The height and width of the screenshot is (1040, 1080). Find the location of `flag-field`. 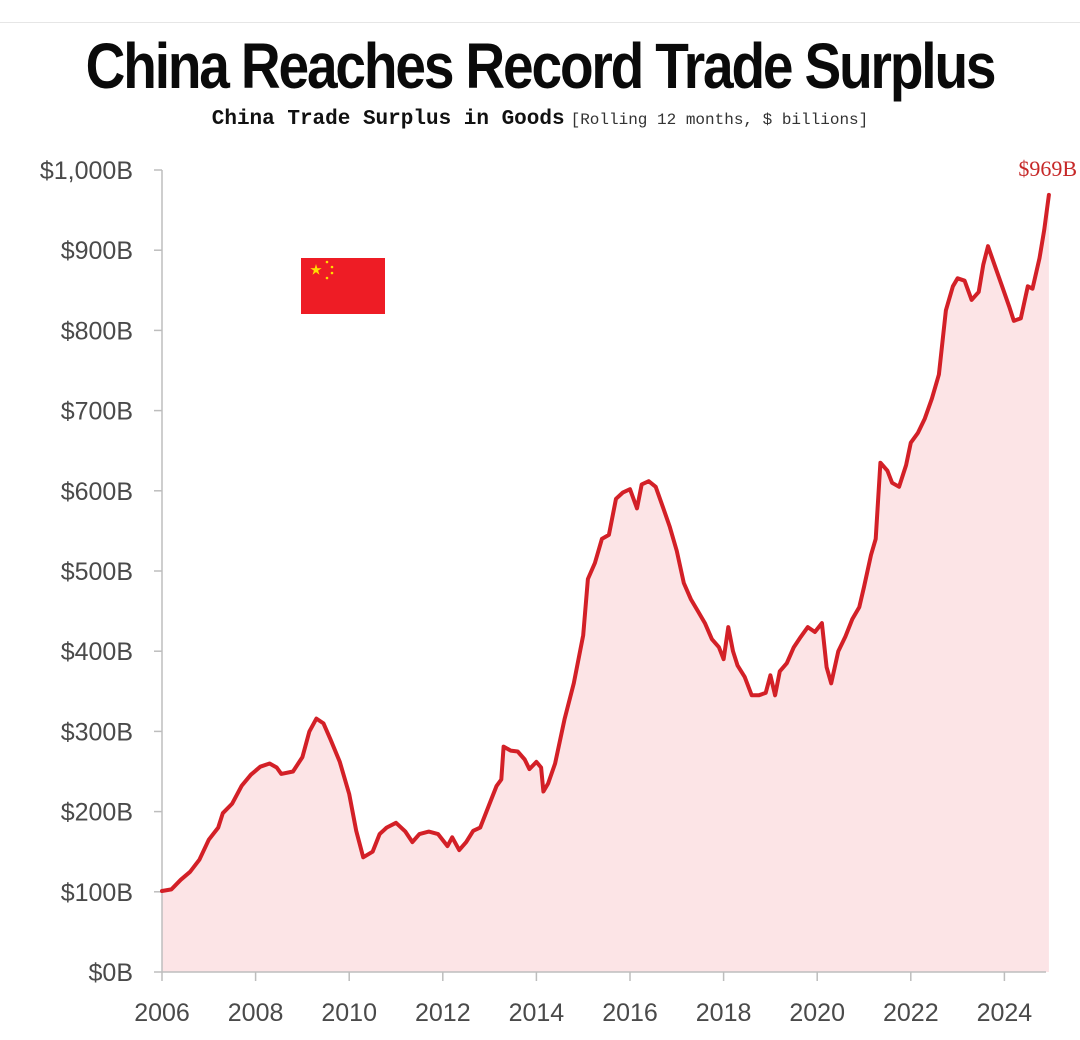

flag-field is located at coordinates (343, 286).